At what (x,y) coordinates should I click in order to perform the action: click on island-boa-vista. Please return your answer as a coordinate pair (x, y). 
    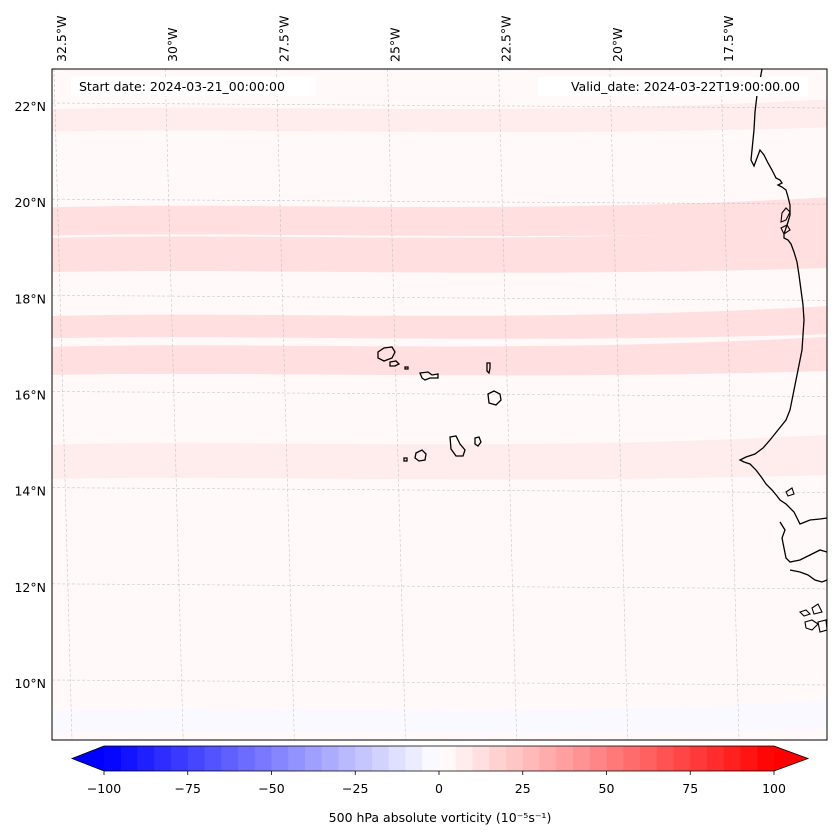
    Looking at the image, I should click on (494, 398).